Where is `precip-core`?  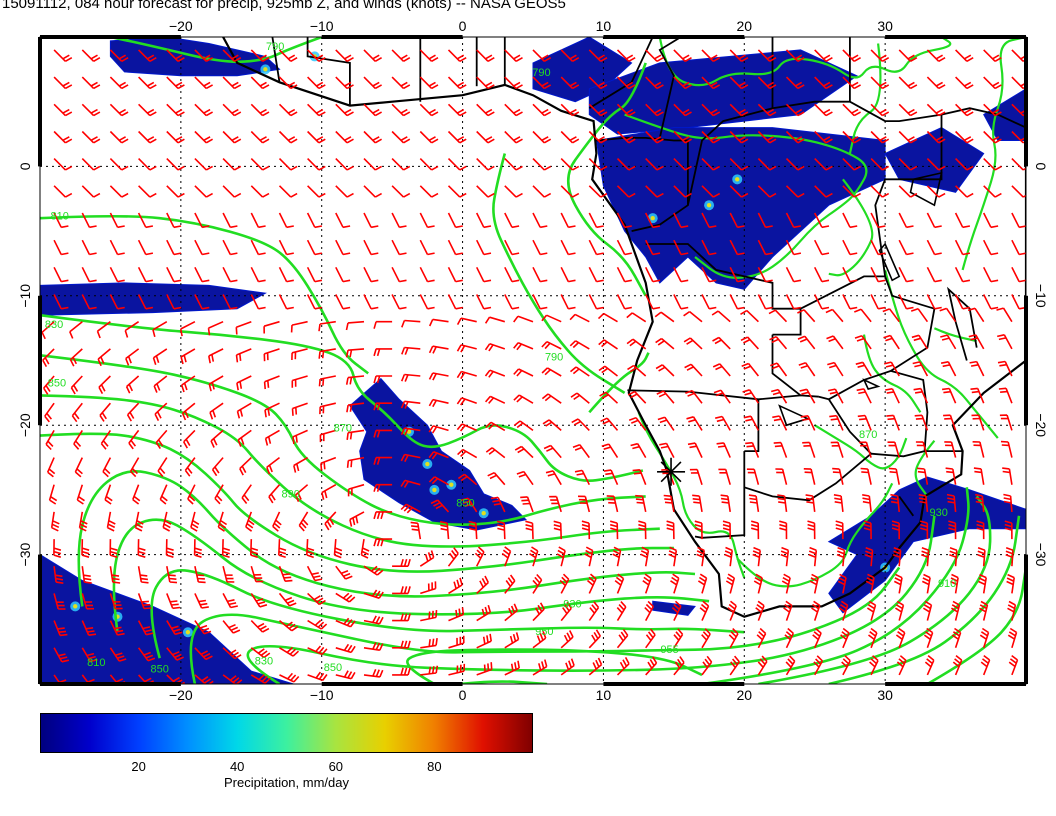
precip-core is located at coordinates (451, 484).